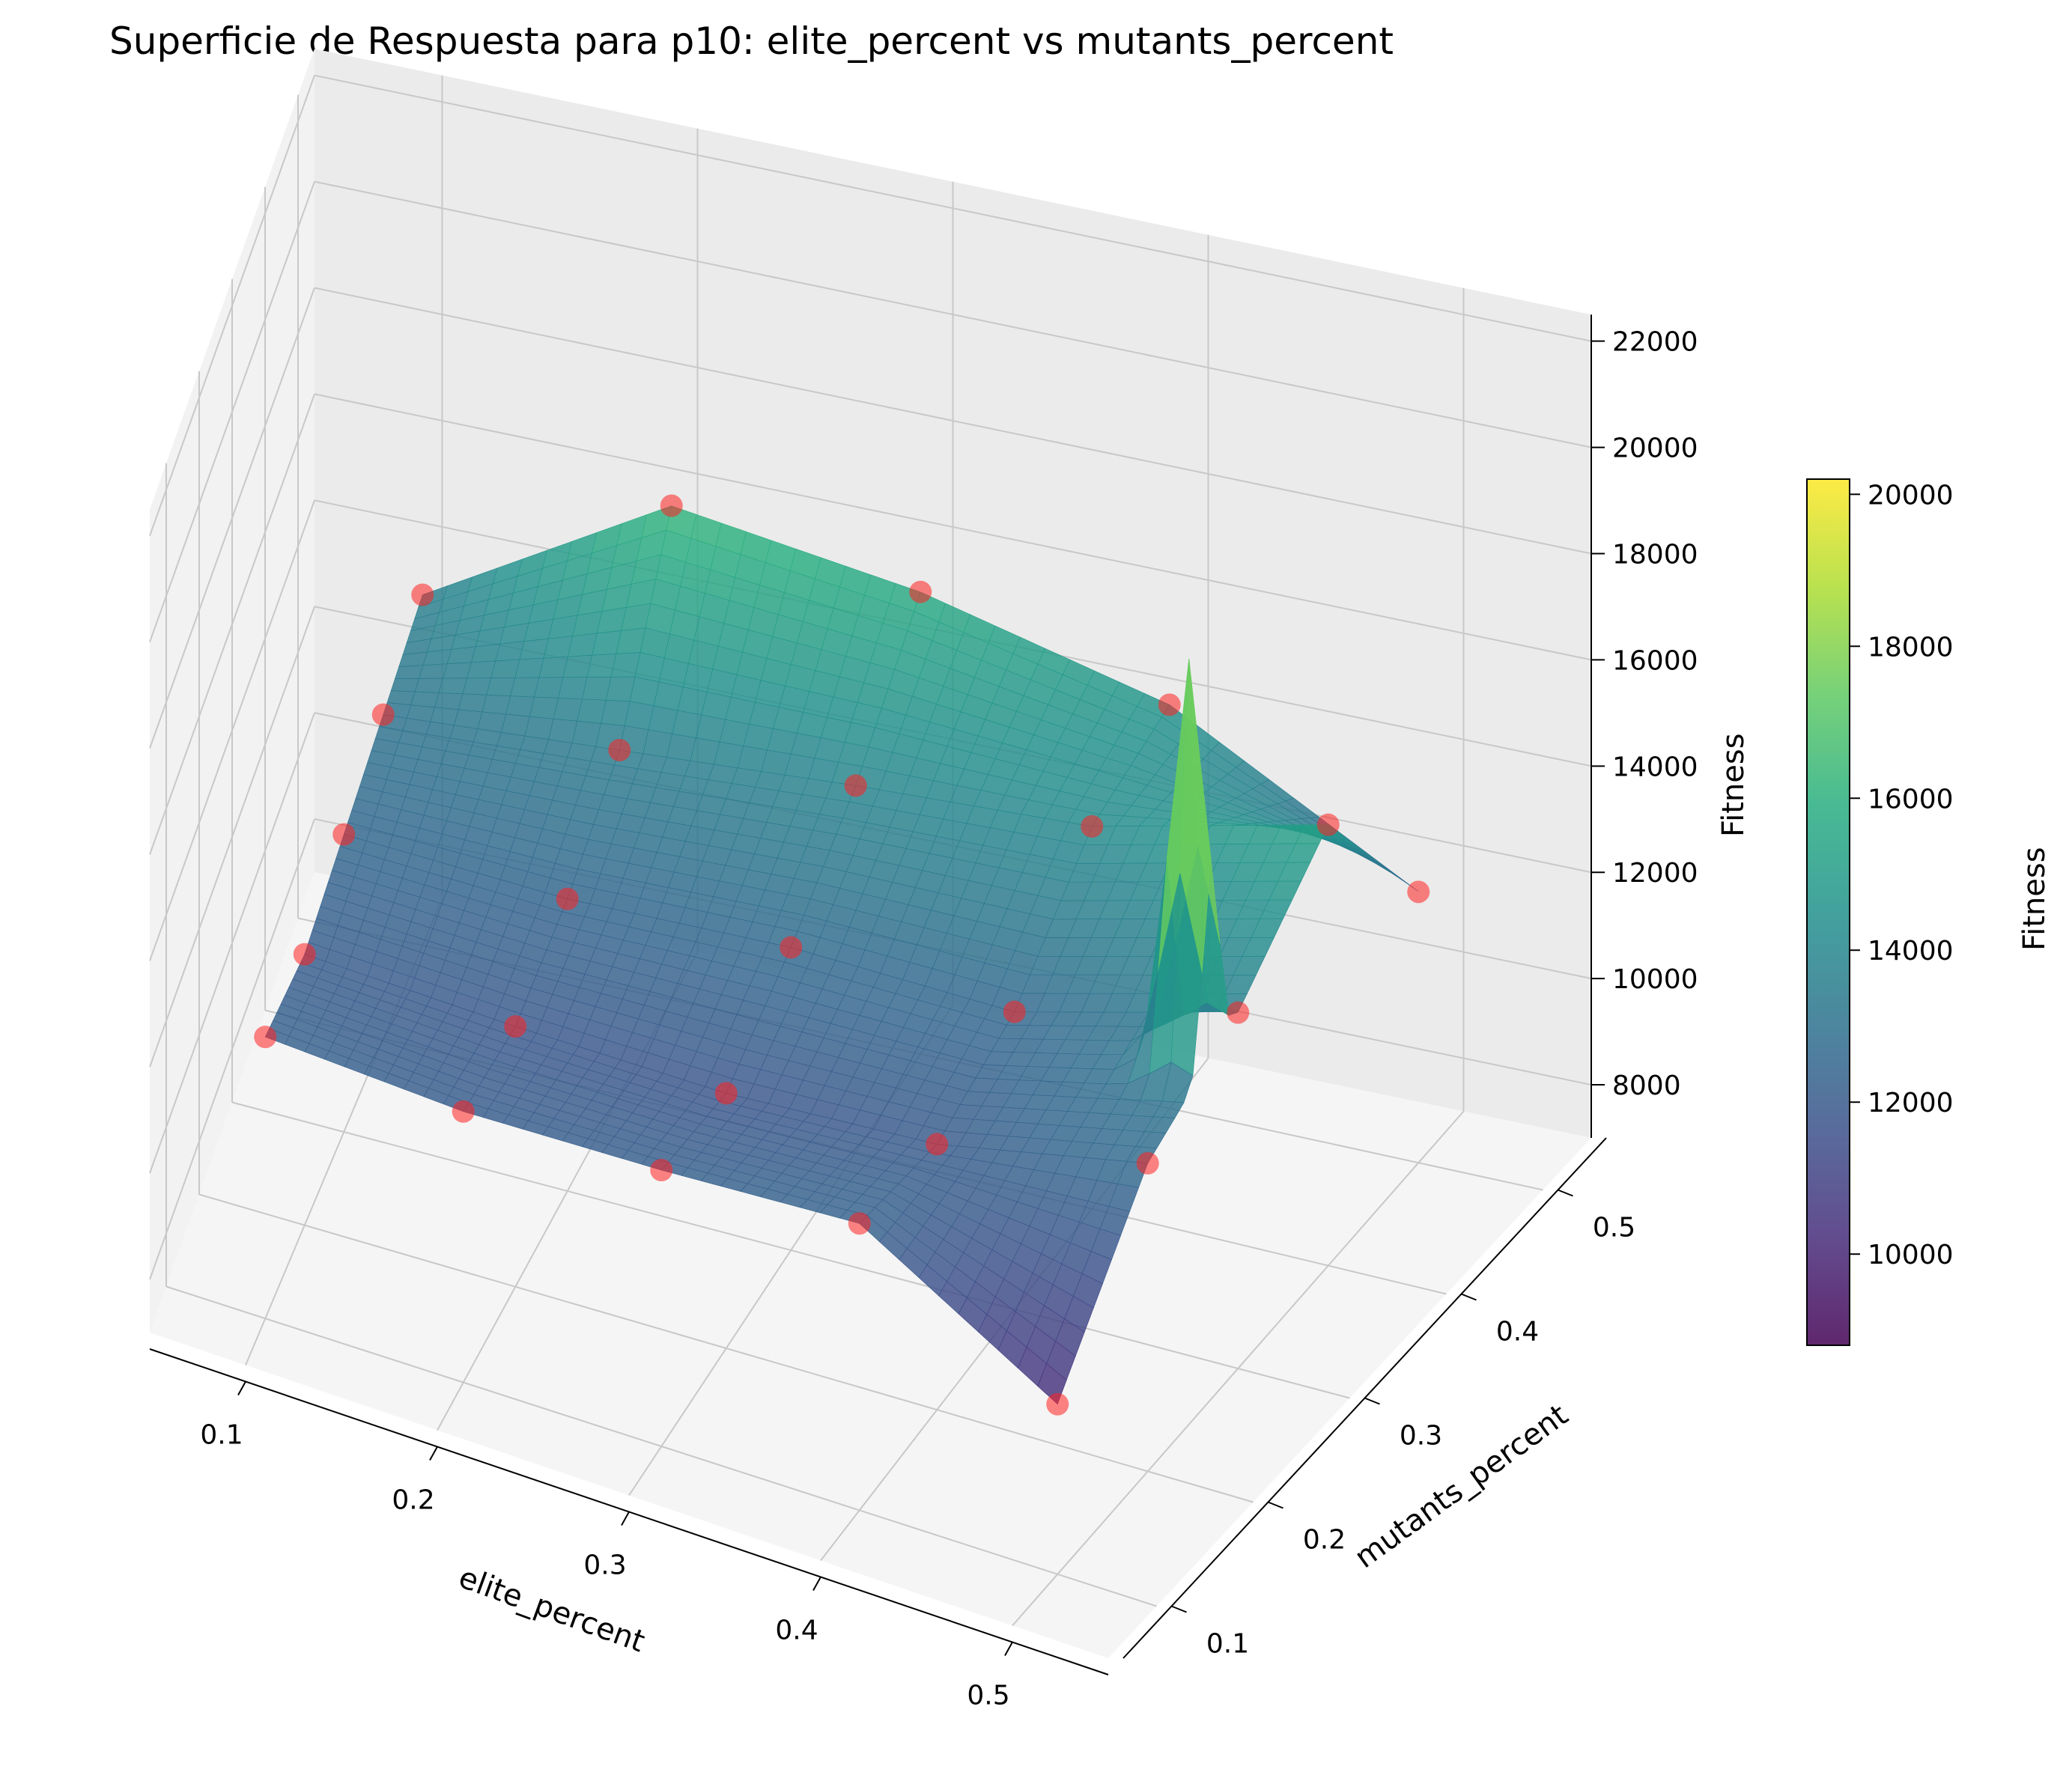 The image size is (2072, 1772). Describe the element at coordinates (988, 1696) in the screenshot. I see `x-tick-label: 0.5` at that location.